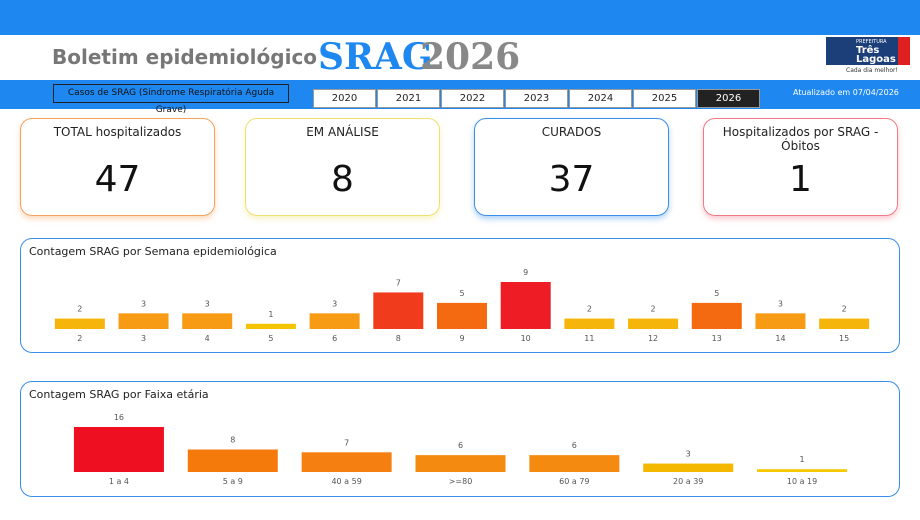 The image size is (920, 520). What do you see at coordinates (904, 51) in the screenshot?
I see `logo-stripe` at bounding box center [904, 51].